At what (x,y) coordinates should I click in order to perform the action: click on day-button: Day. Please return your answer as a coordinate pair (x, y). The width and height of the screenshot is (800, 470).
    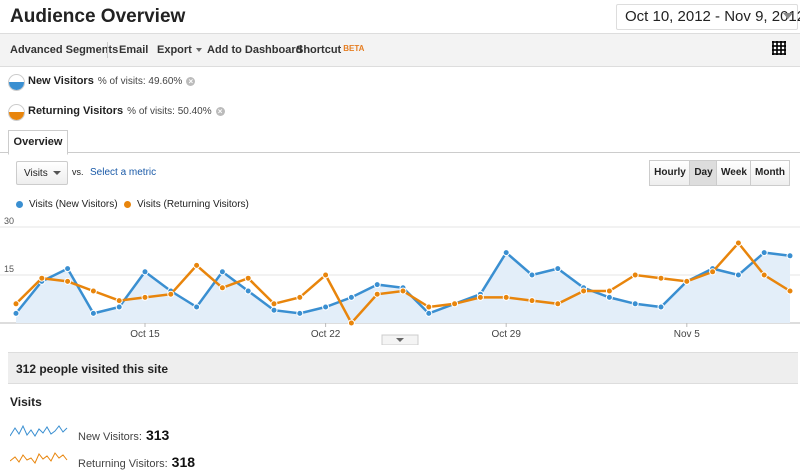
    Looking at the image, I should click on (703, 173).